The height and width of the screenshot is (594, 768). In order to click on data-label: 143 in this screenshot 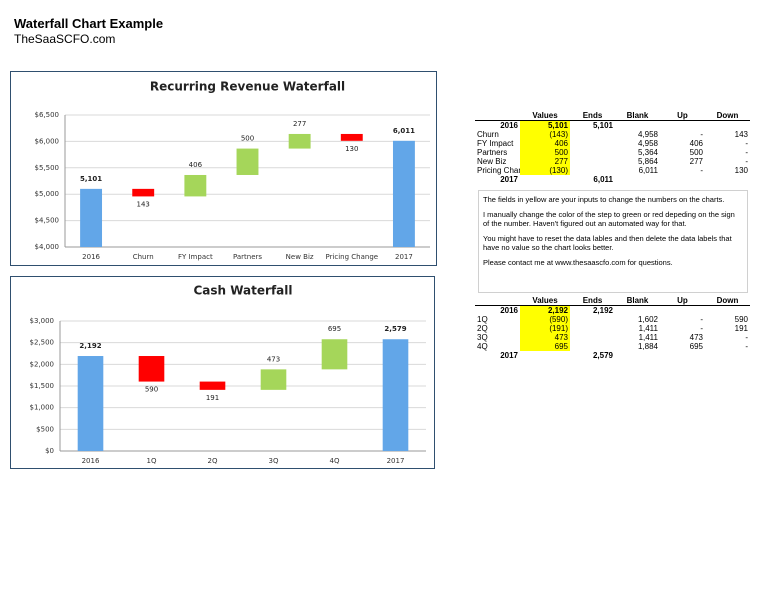, I will do `click(143, 204)`.